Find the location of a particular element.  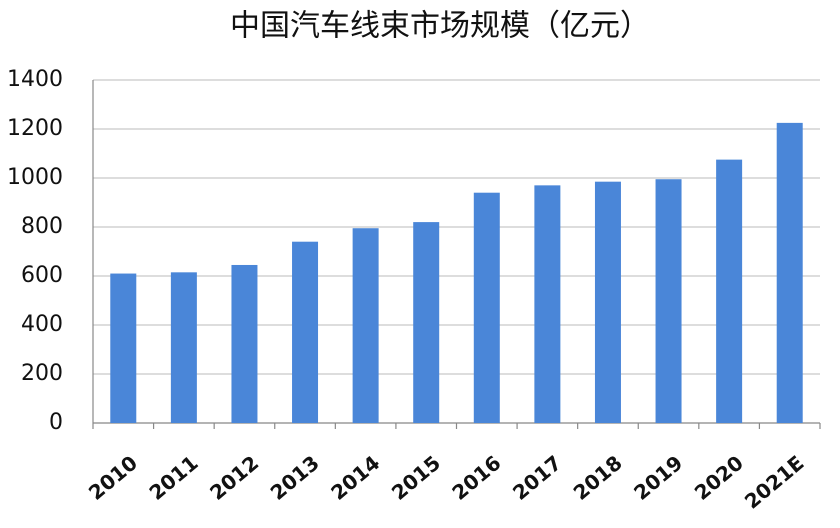

y-tick-label: 800 is located at coordinates (42, 226).